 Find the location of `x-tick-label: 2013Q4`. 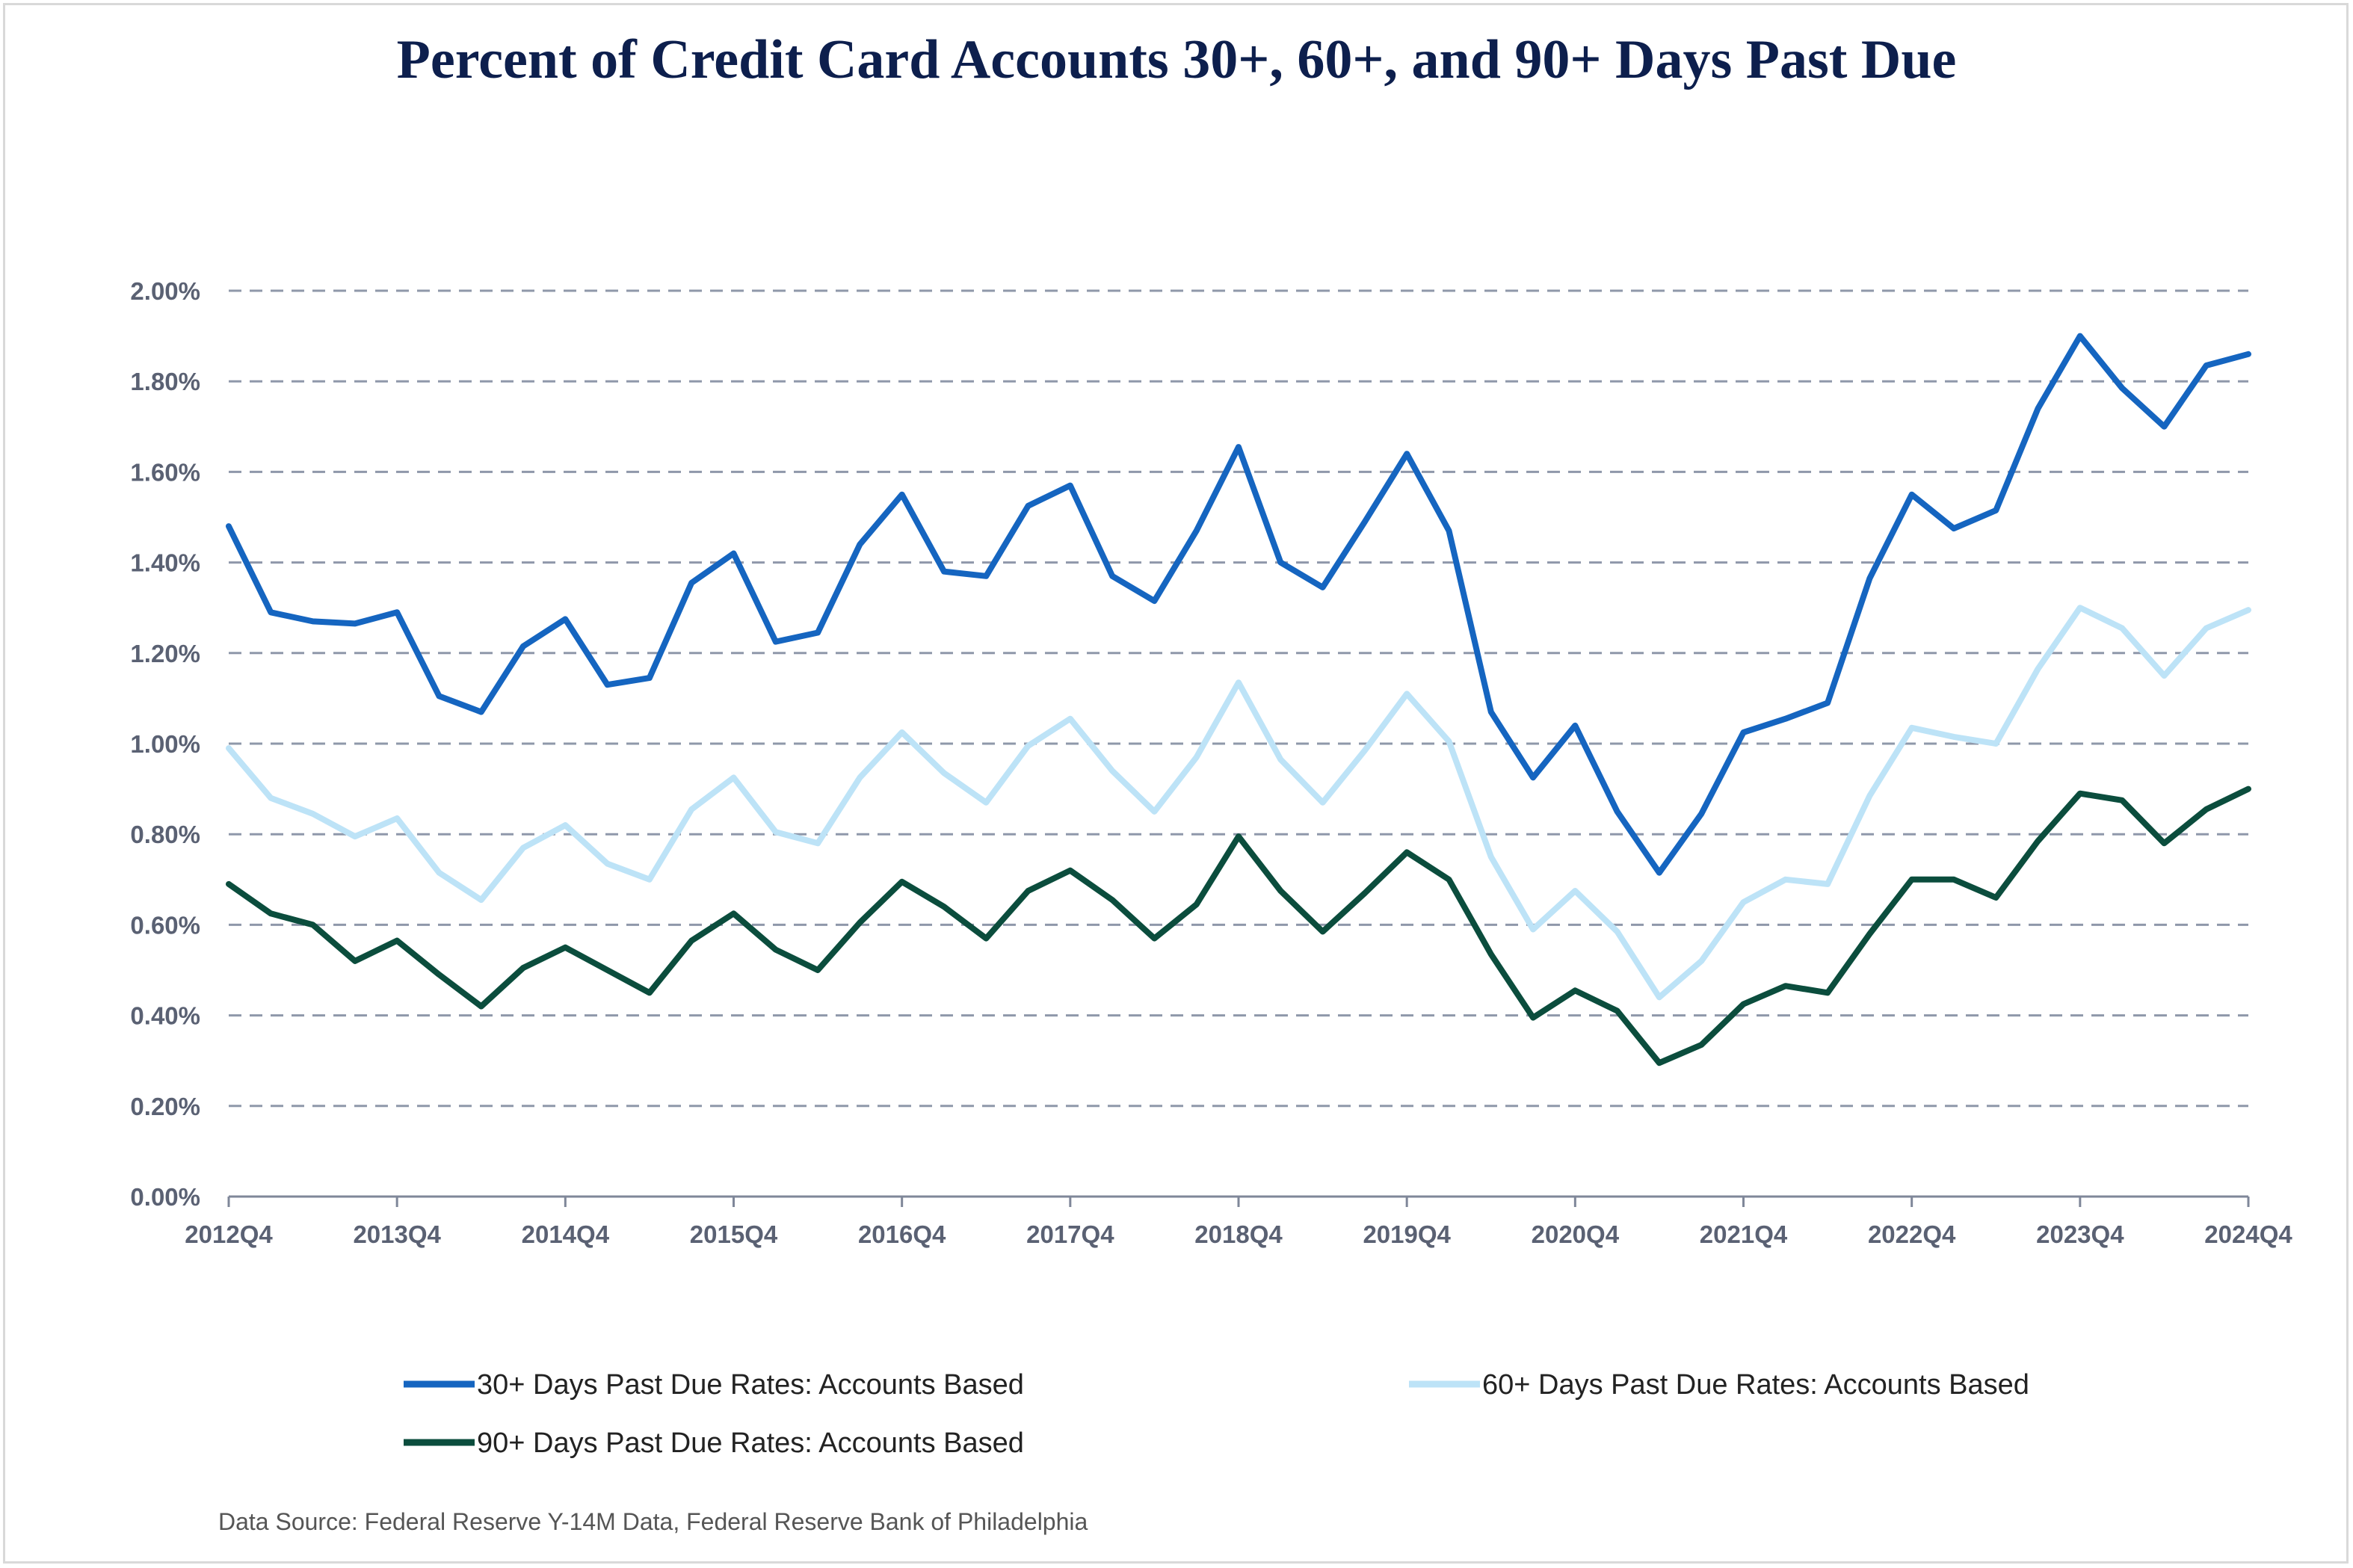

x-tick-label: 2013Q4 is located at coordinates (397, 1234).